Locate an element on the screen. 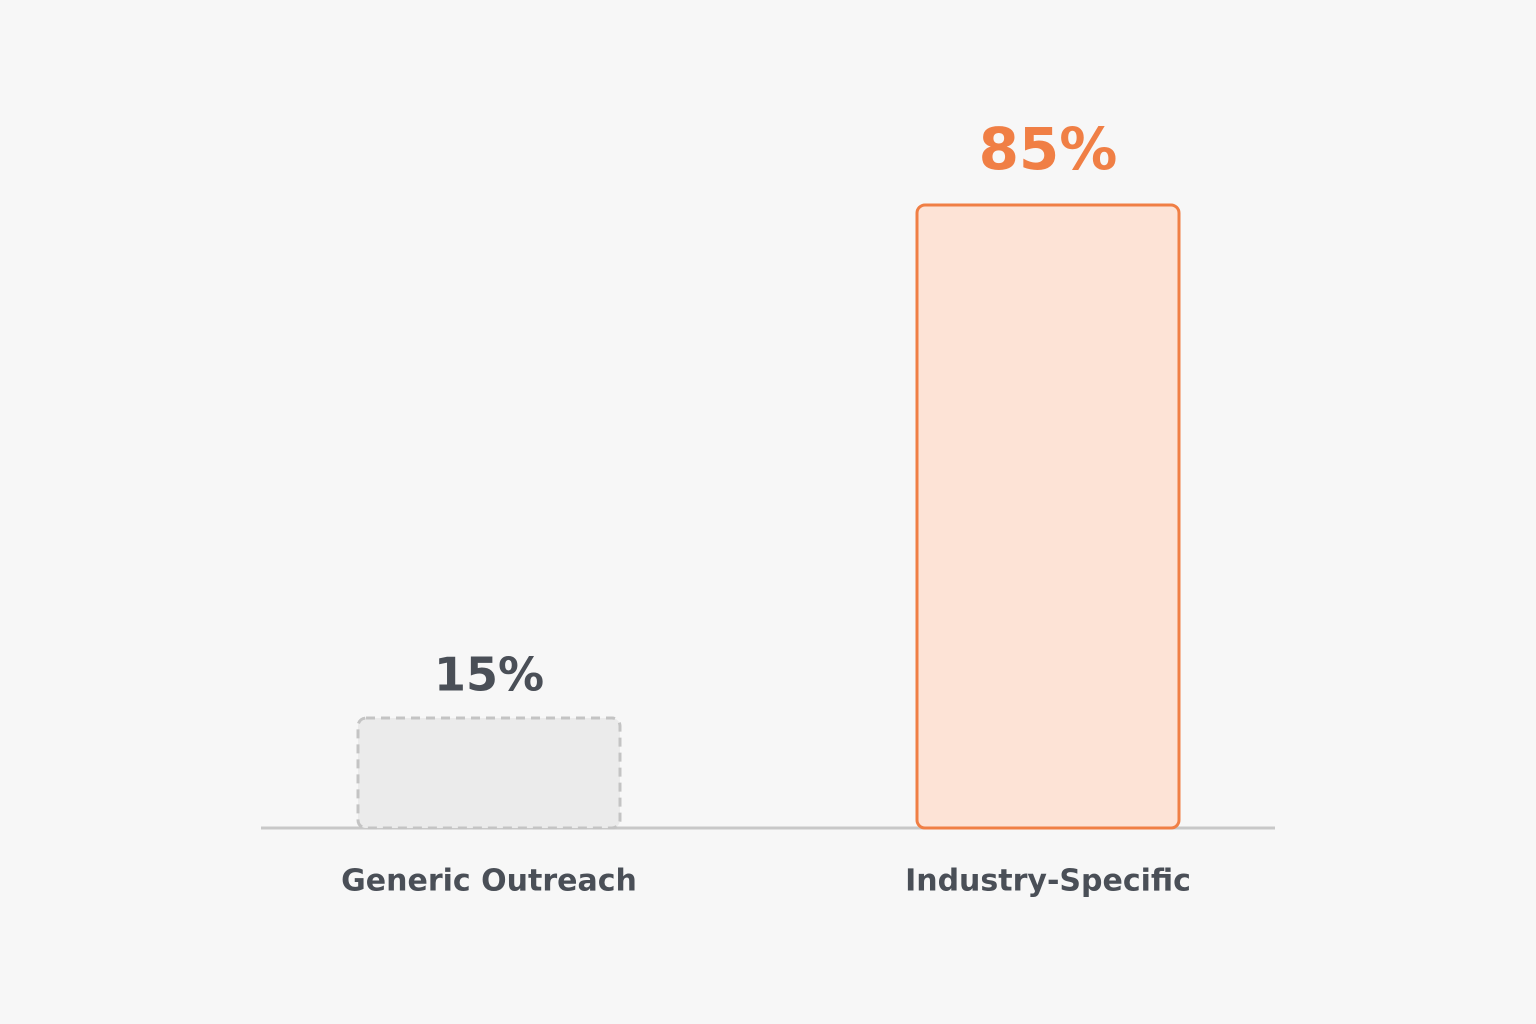  category-label: Industry-Specific is located at coordinates (1048, 881).